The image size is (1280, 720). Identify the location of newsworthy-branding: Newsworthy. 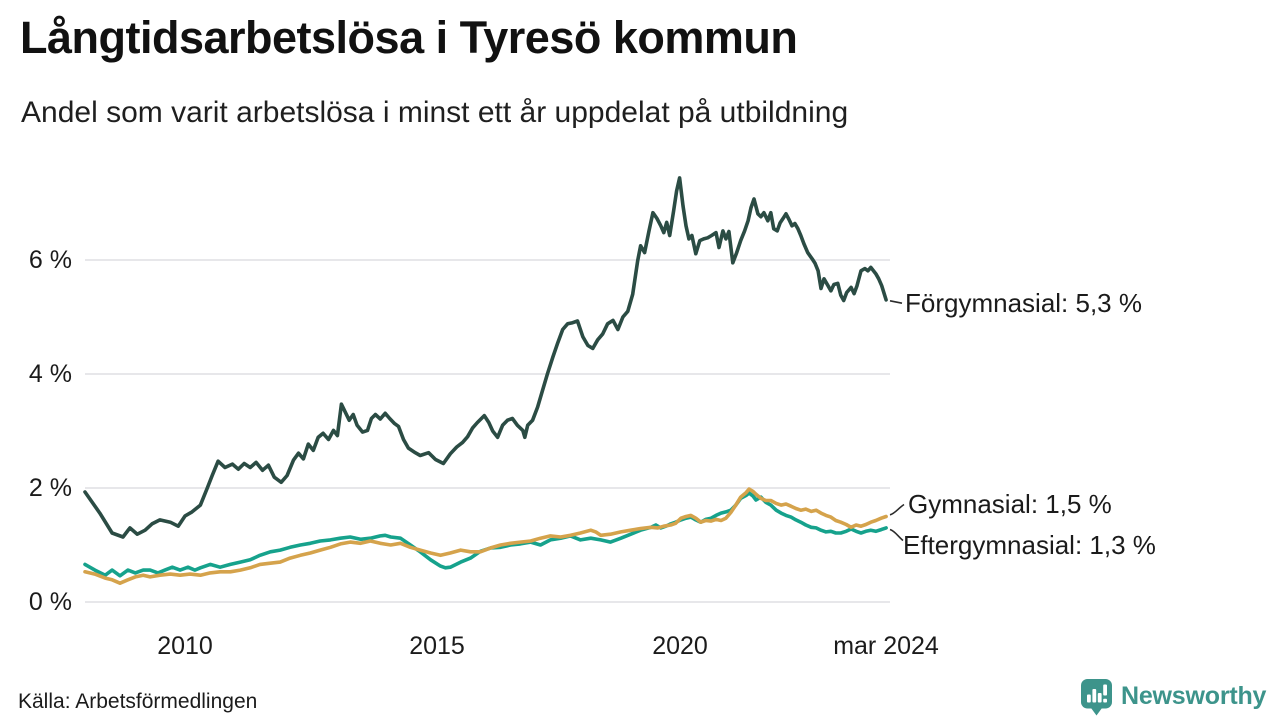
(1175, 698).